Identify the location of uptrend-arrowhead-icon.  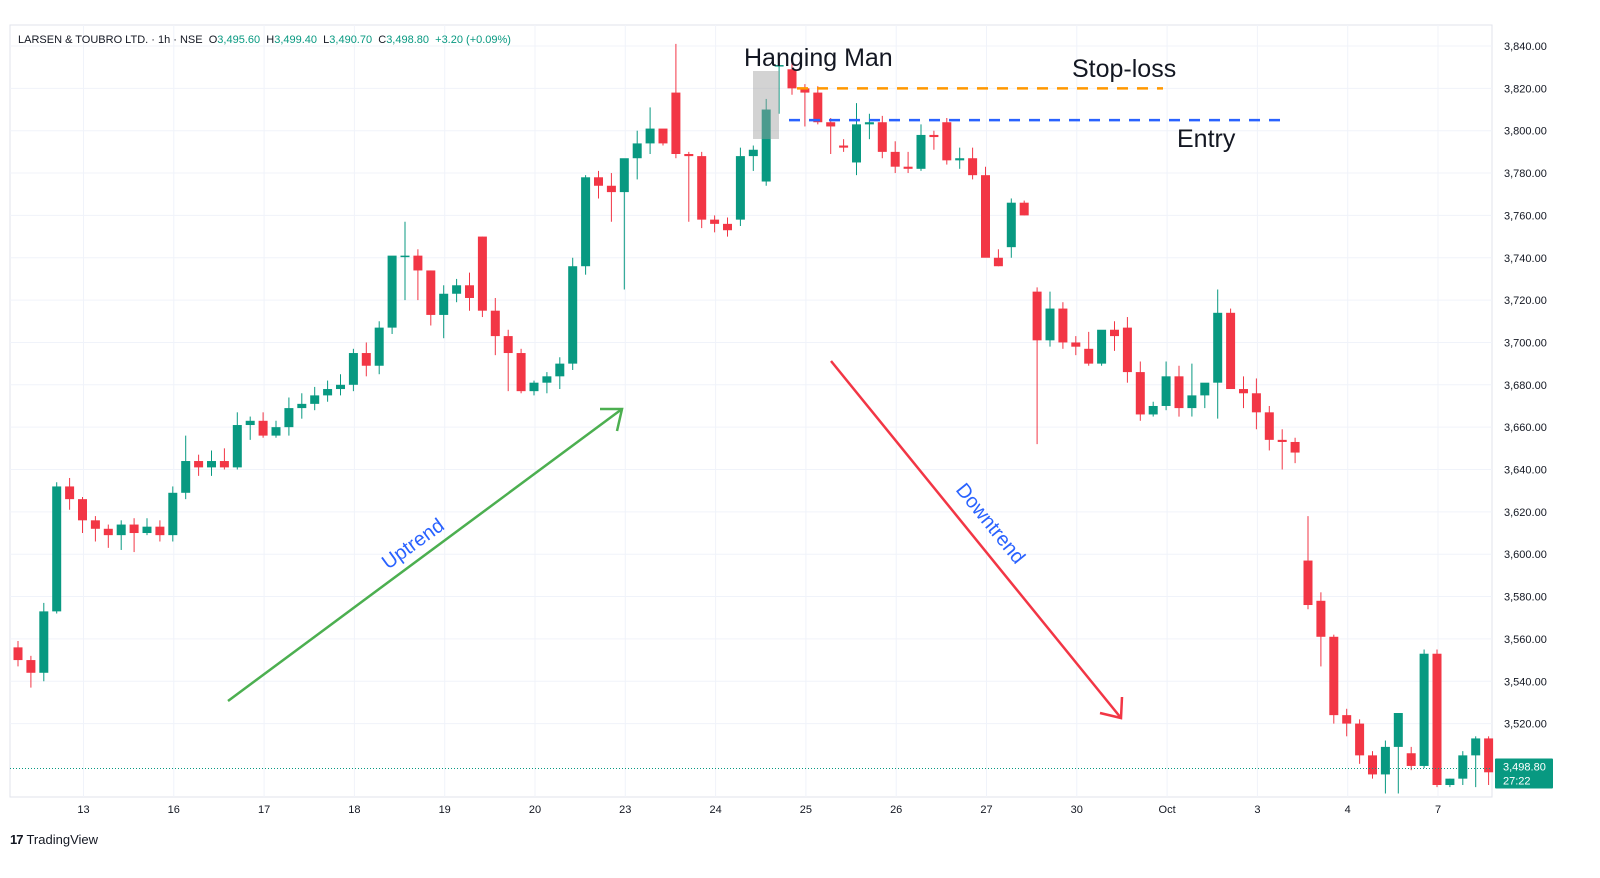
(612, 419).